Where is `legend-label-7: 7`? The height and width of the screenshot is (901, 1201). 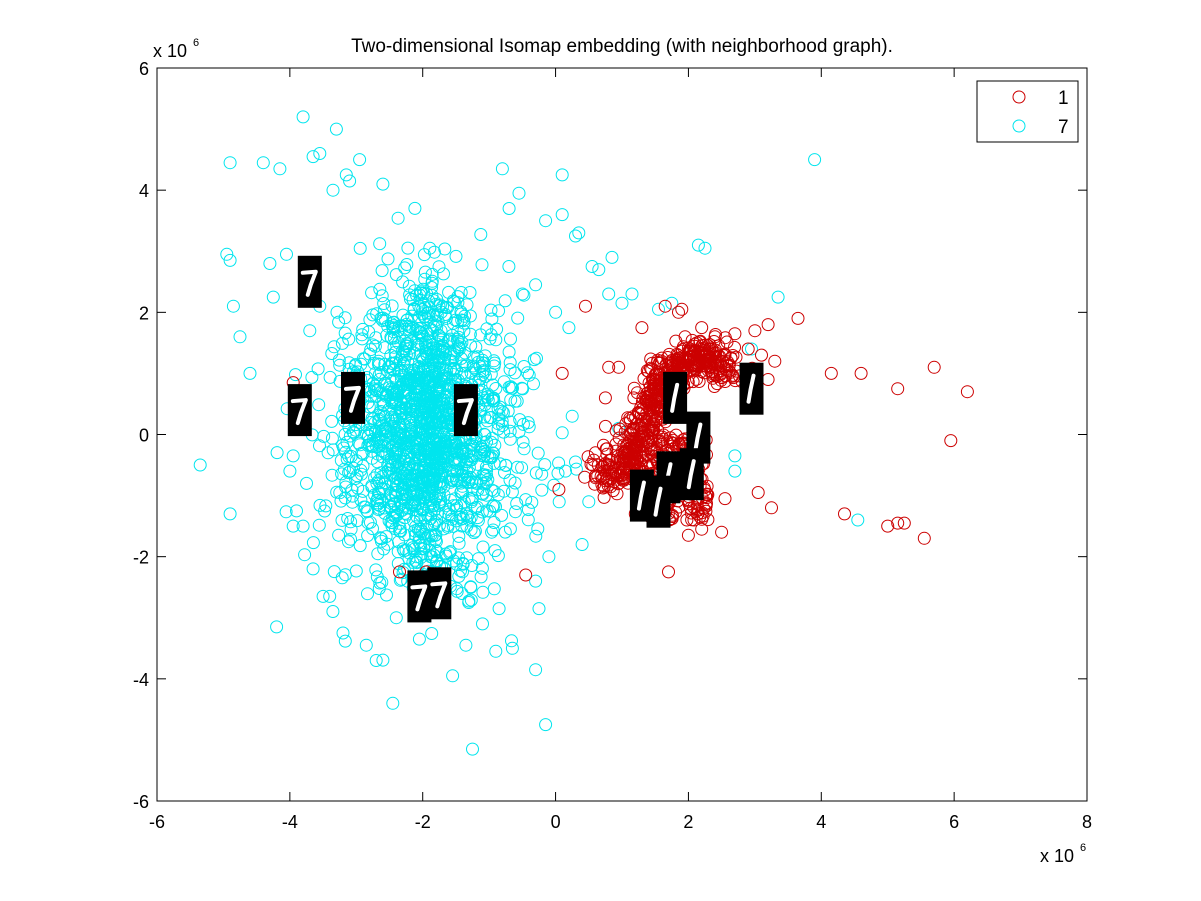
legend-label-7: 7 is located at coordinates (1063, 127).